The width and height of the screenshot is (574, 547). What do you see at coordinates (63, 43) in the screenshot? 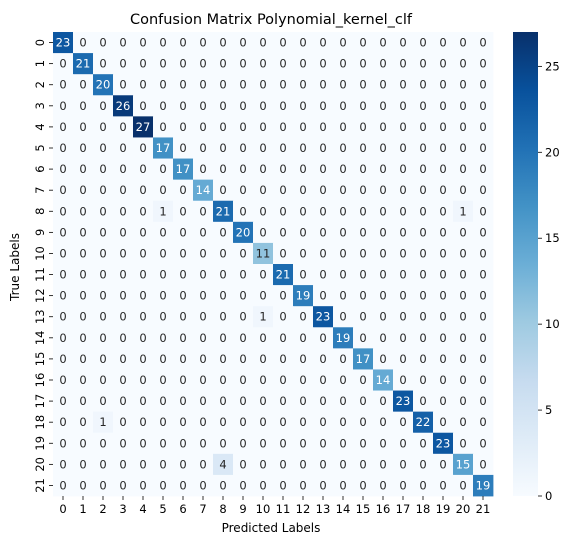
I see `cell-value-label: 23` at bounding box center [63, 43].